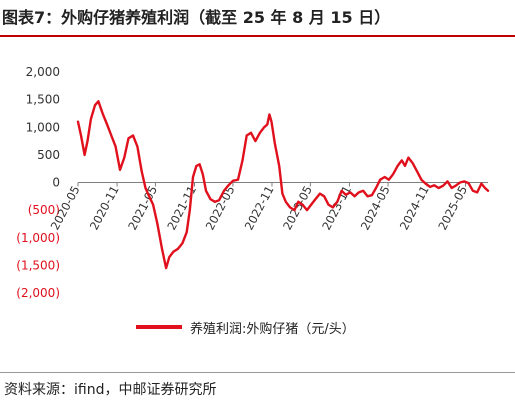  What do you see at coordinates (110, 390) in the screenshot?
I see `source-note: 资料来源：ifind，中邮证券研究所` at bounding box center [110, 390].